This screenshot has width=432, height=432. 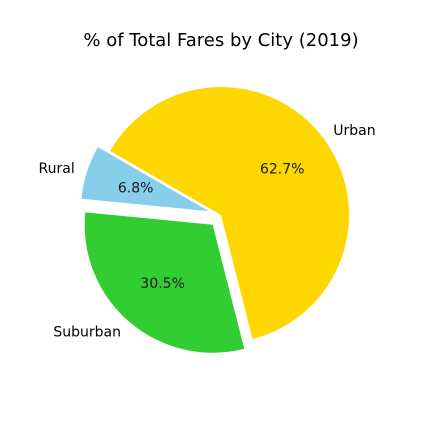 I want to click on slice-pct-urban: 62.7%, so click(x=282, y=170).